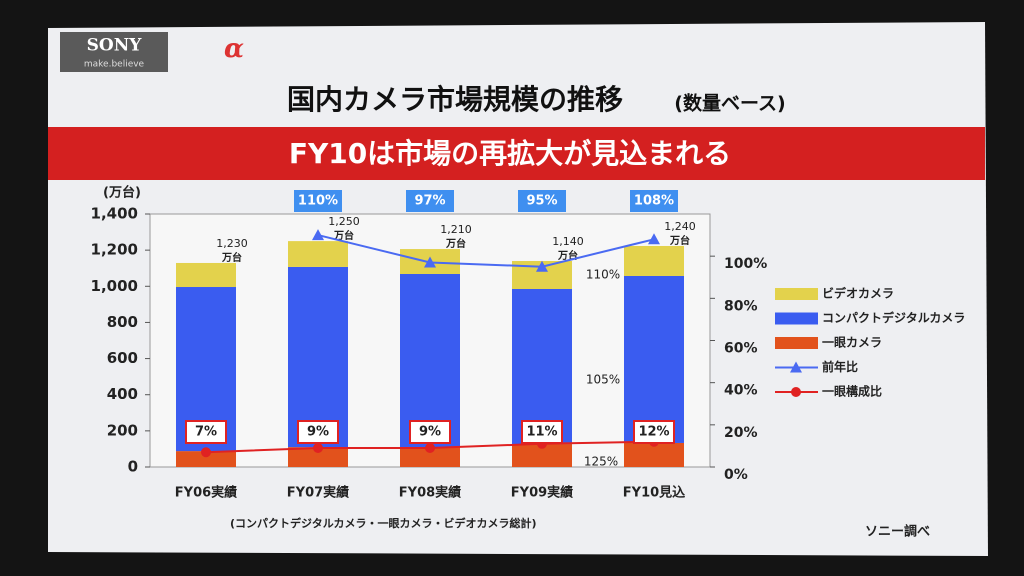 Image resolution: width=1024 pixels, height=576 pixels. What do you see at coordinates (114, 286) in the screenshot?
I see `y-tick-label: 1,000` at bounding box center [114, 286].